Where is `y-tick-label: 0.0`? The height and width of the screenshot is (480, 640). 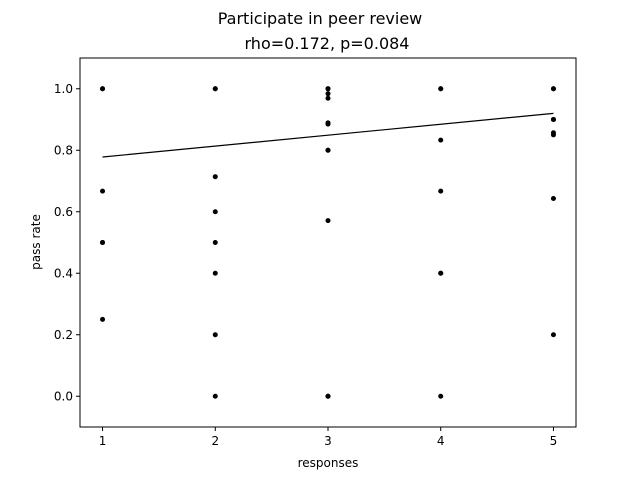 y-tick-label: 0.0 is located at coordinates (63, 396).